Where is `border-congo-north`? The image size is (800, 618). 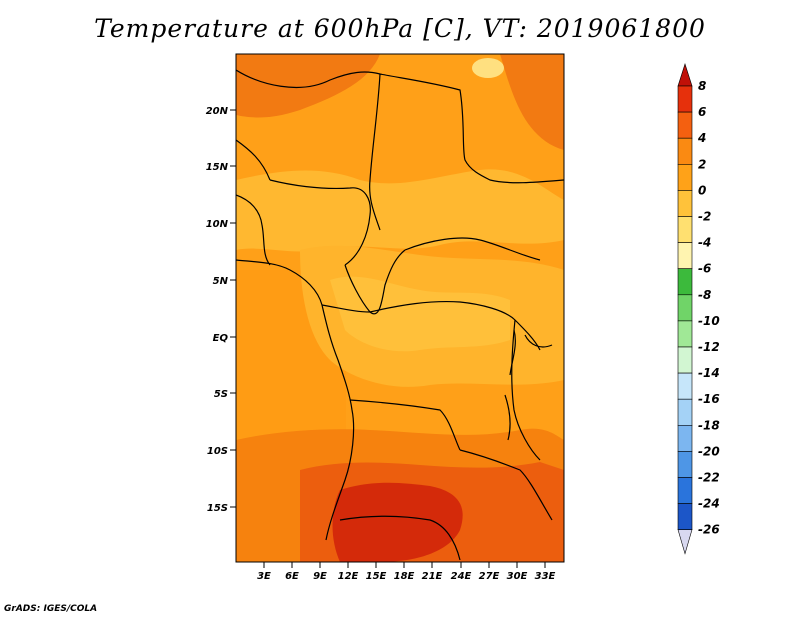
border-congo-north is located at coordinates (455, 326).